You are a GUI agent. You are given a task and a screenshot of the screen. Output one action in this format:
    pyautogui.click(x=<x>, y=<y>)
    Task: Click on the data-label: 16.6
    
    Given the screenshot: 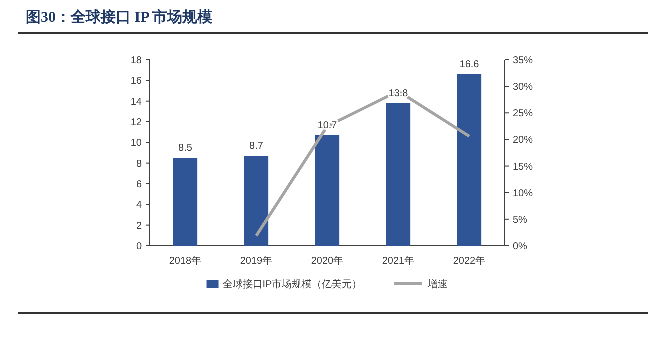 What is the action you would take?
    pyautogui.click(x=470, y=64)
    